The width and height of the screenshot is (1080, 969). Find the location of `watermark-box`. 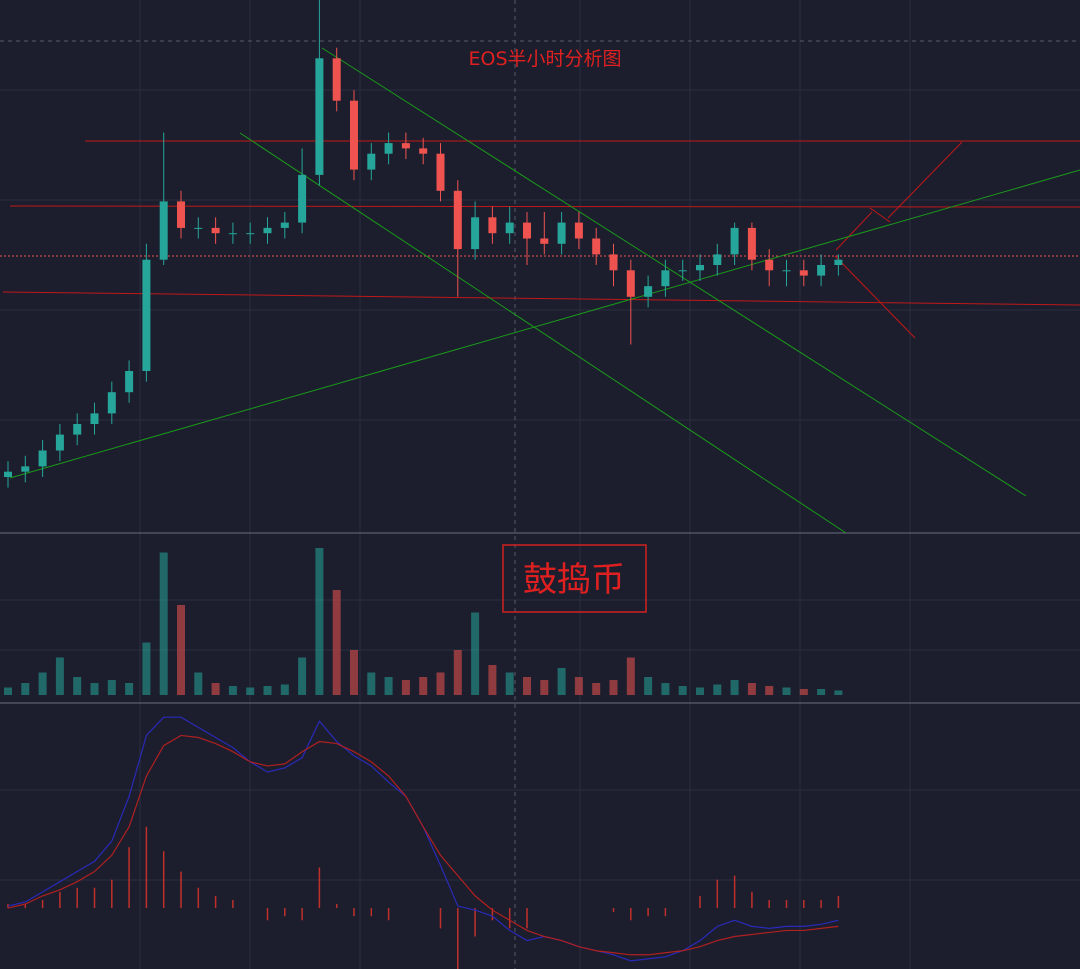

watermark-box is located at coordinates (574, 578).